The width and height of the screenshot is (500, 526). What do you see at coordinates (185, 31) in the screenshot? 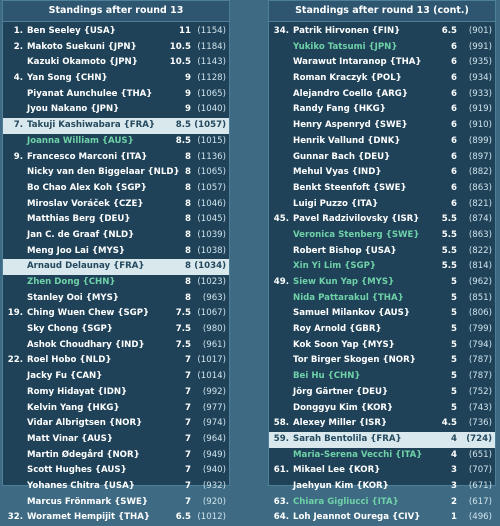
I see `score-value: 11` at bounding box center [185, 31].